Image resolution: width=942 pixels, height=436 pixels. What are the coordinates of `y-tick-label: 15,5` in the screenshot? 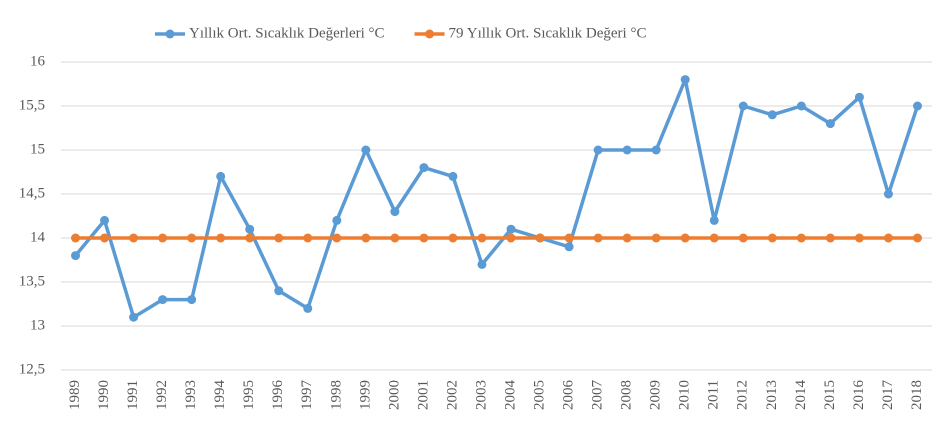 It's located at (32, 105).